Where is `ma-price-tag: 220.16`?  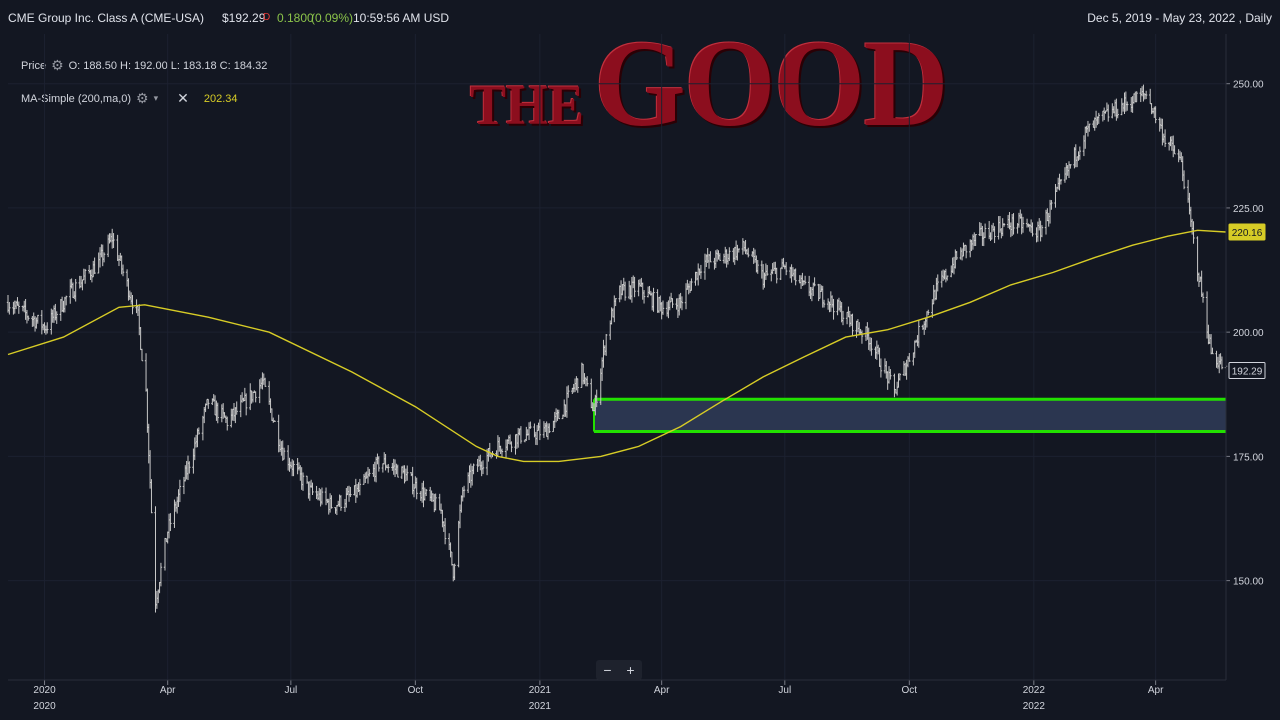
ma-price-tag: 220.16 is located at coordinates (1247, 233).